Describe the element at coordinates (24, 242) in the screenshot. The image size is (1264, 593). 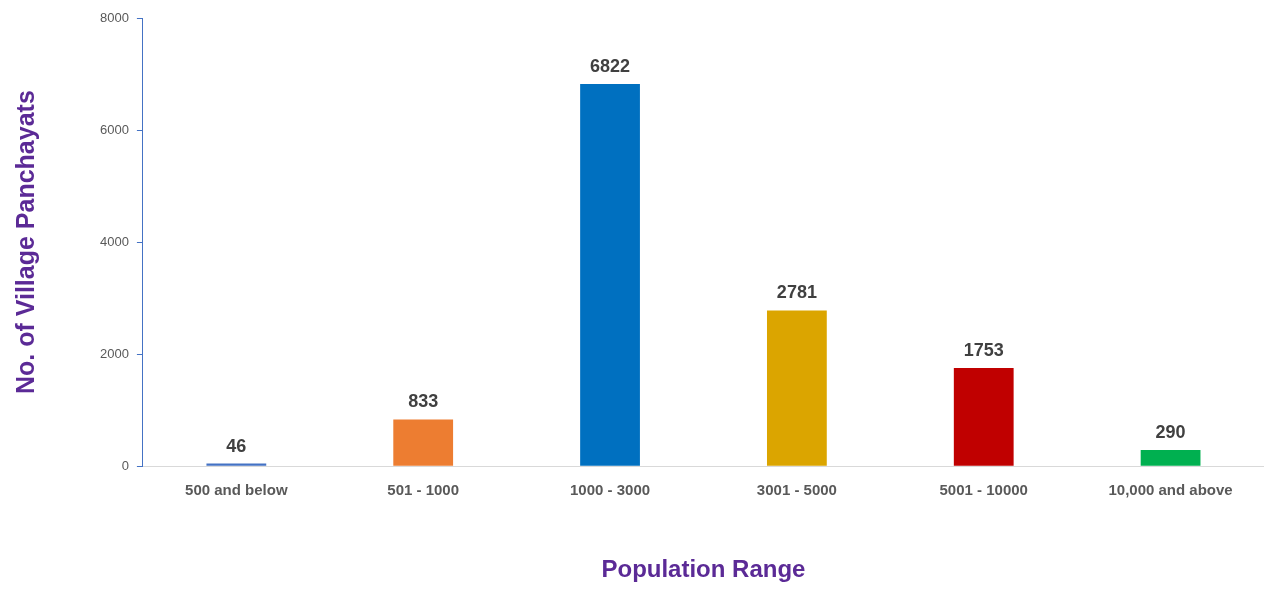
I see `y-axis-title: No. of Village Panchayats` at that location.